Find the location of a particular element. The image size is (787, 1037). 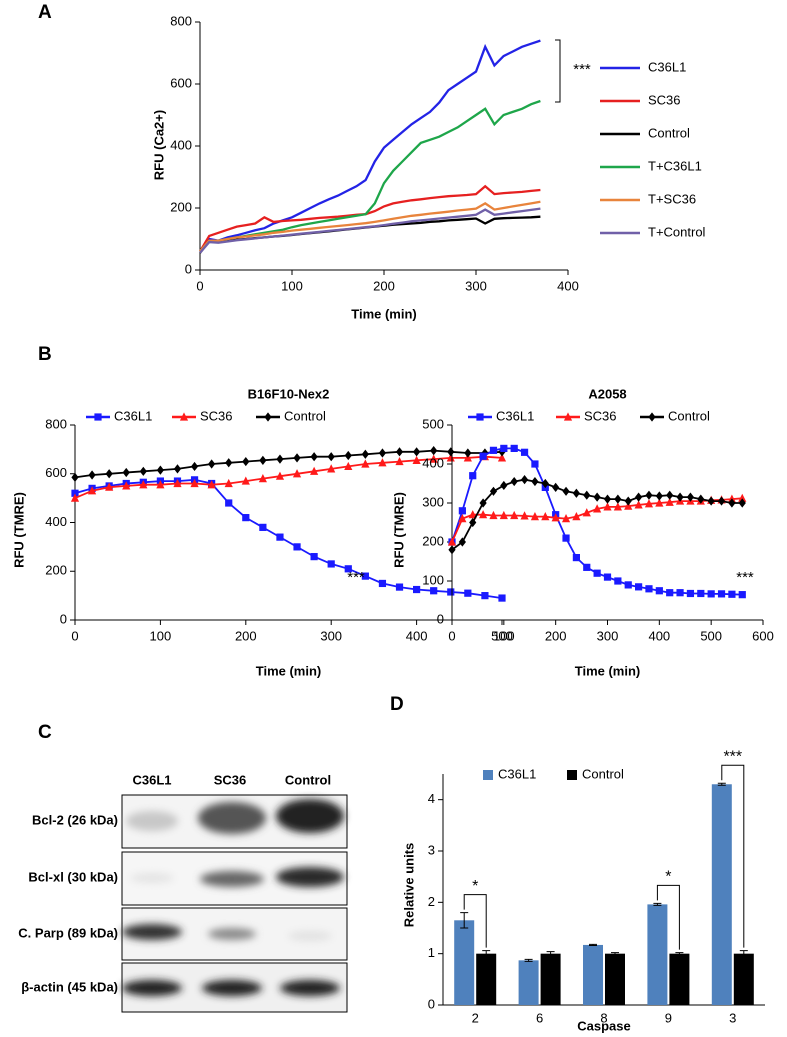

x-tick-label: 9 is located at coordinates (668, 1017).